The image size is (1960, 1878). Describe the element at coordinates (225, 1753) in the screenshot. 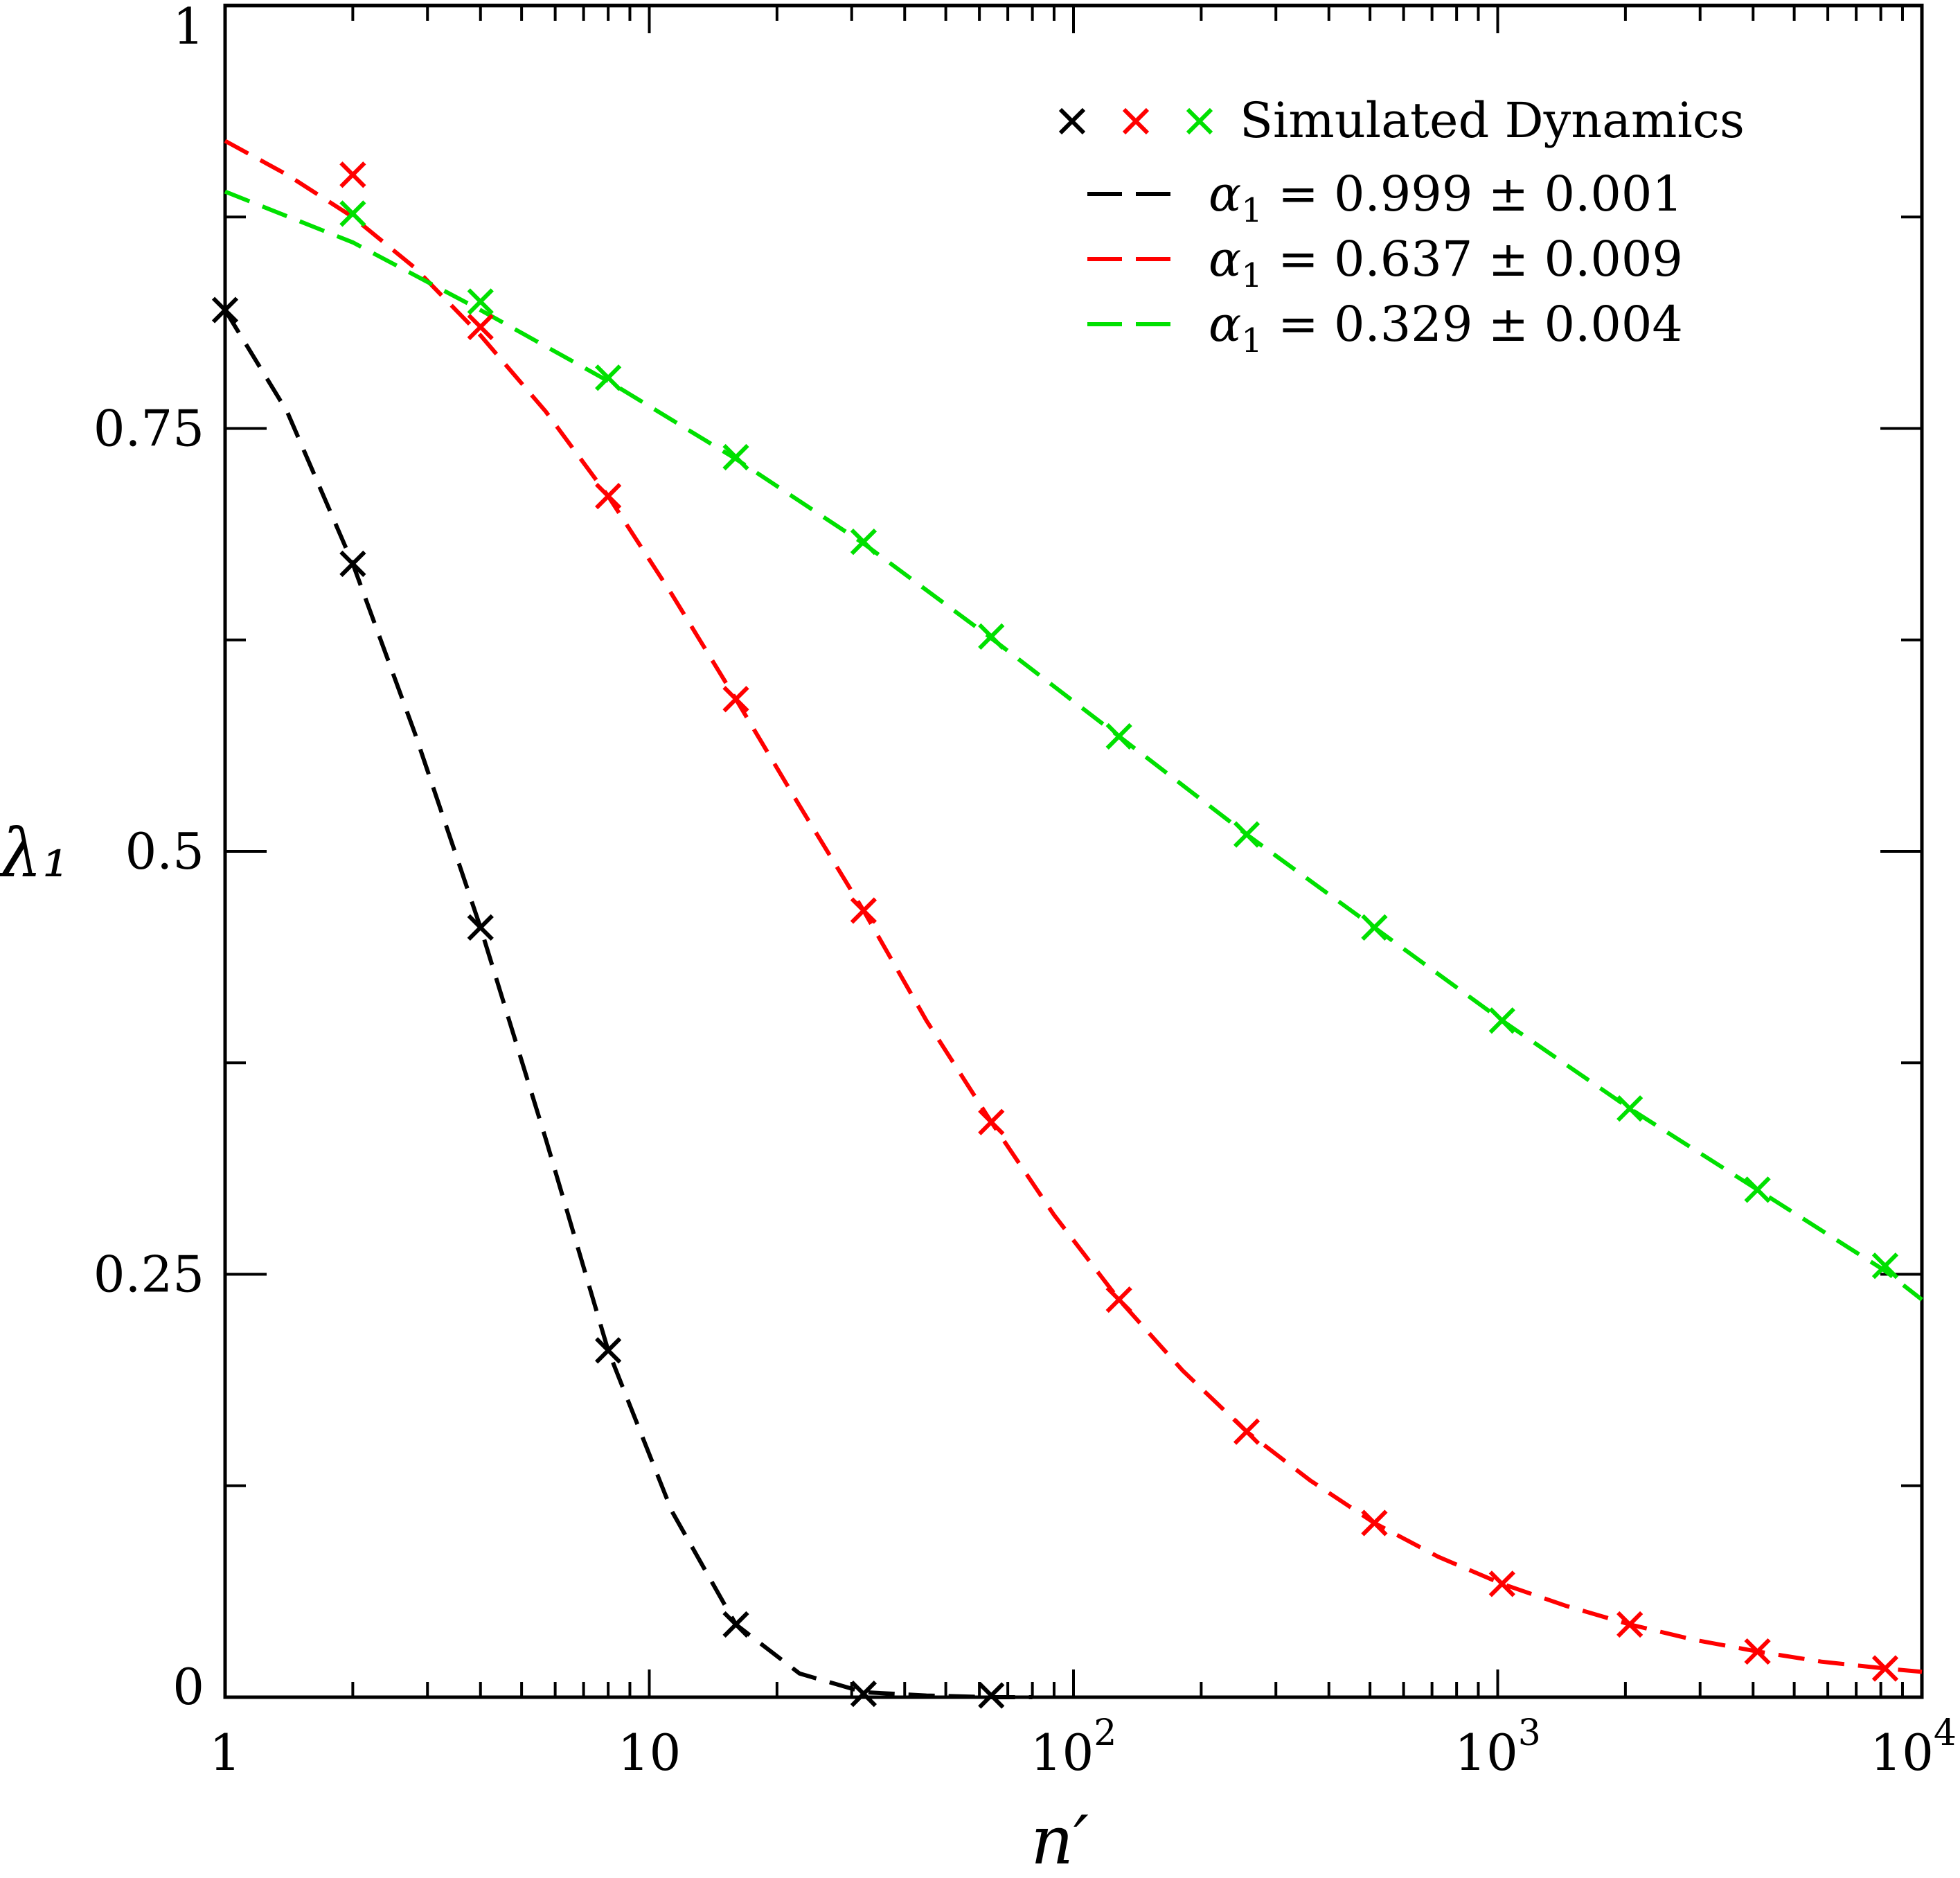

I see `x-tick-label: 1` at that location.